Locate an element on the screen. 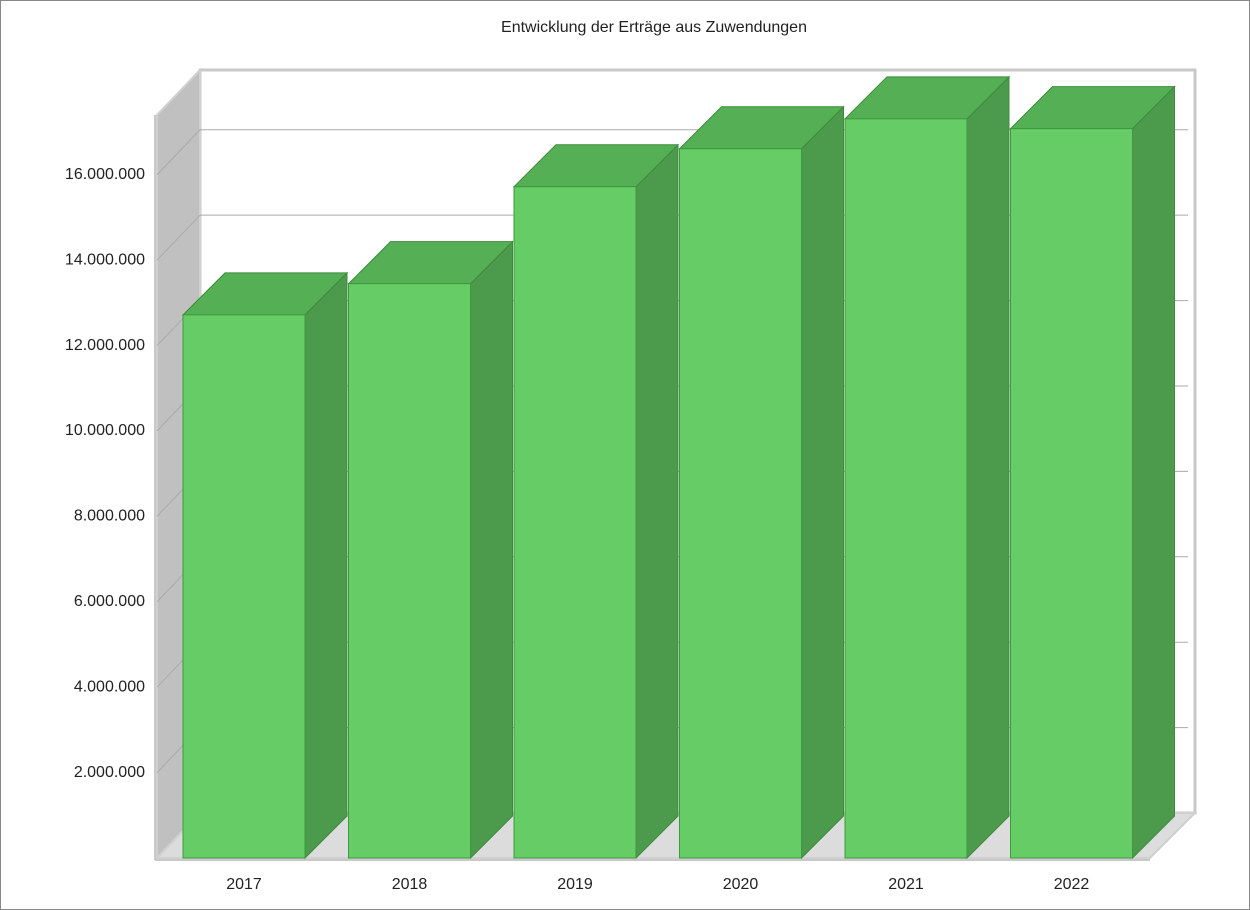  y-tick-label: 16.000.000 is located at coordinates (105, 174).